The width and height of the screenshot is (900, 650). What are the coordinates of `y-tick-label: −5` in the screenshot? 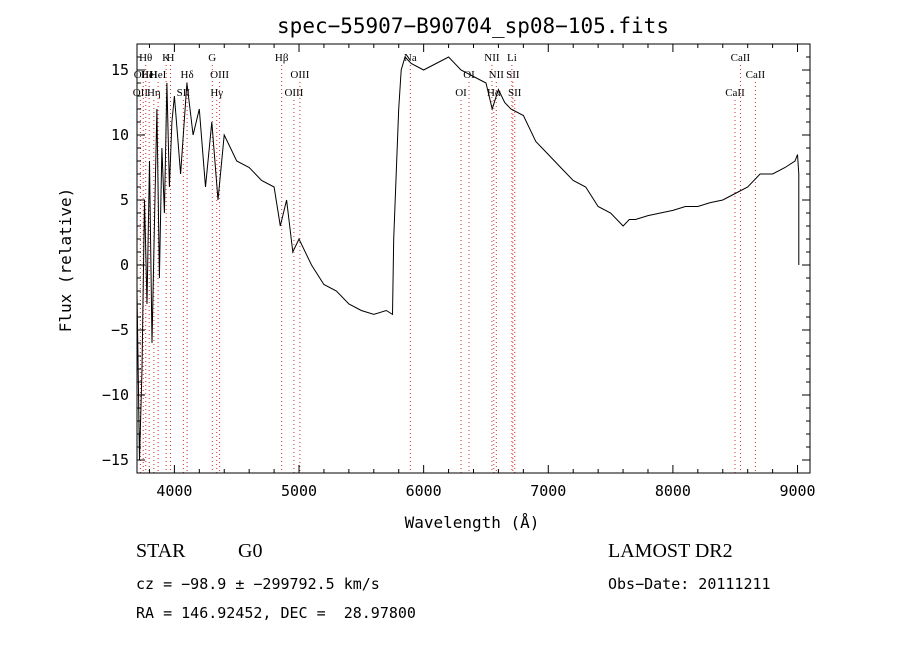 It's located at (120, 330).